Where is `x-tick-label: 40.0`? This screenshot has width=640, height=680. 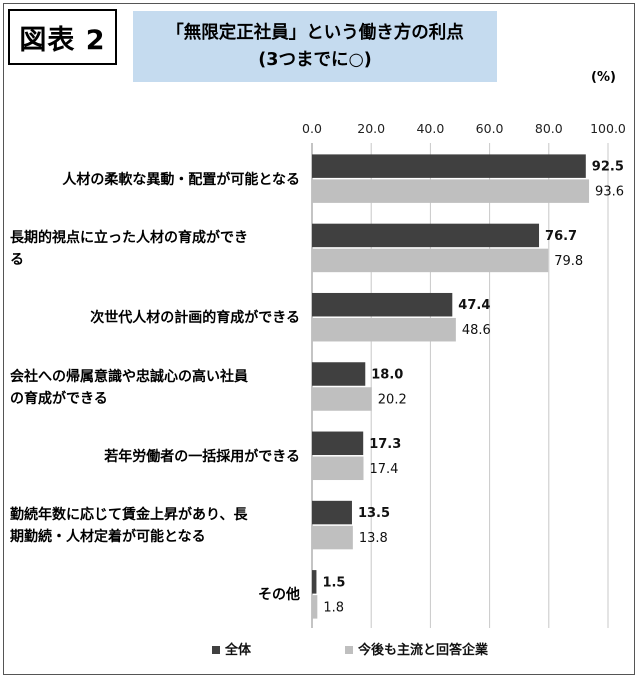
x-tick-label: 40.0 is located at coordinates (430, 128).